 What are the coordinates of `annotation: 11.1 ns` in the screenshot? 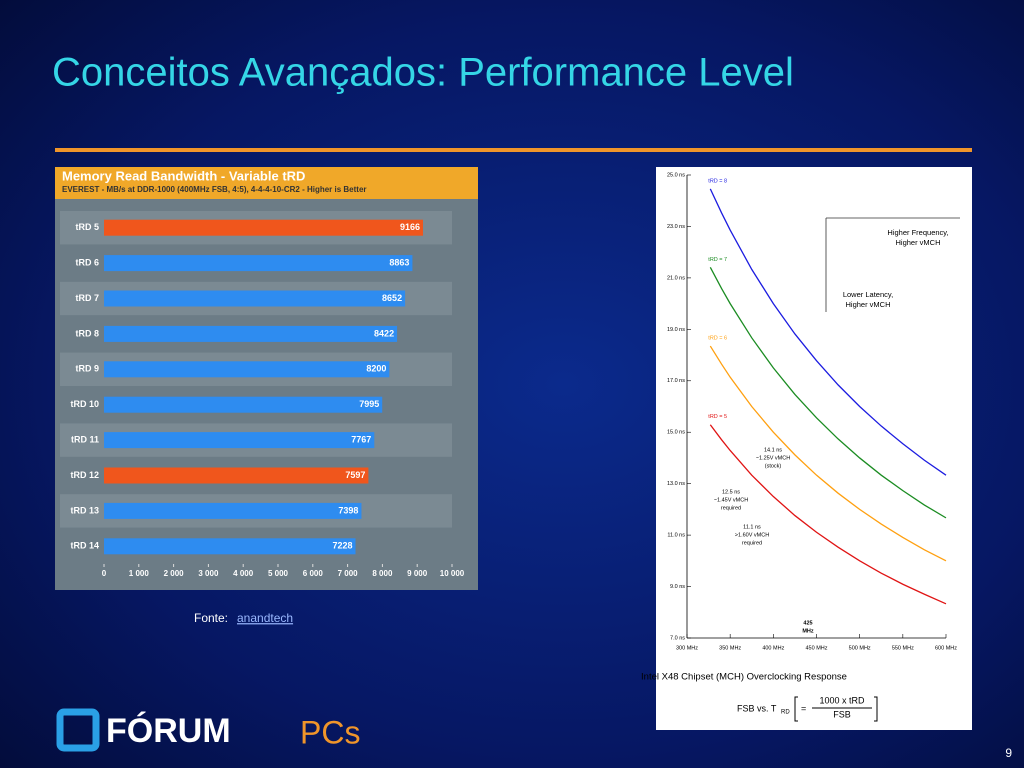 It's located at (752, 527).